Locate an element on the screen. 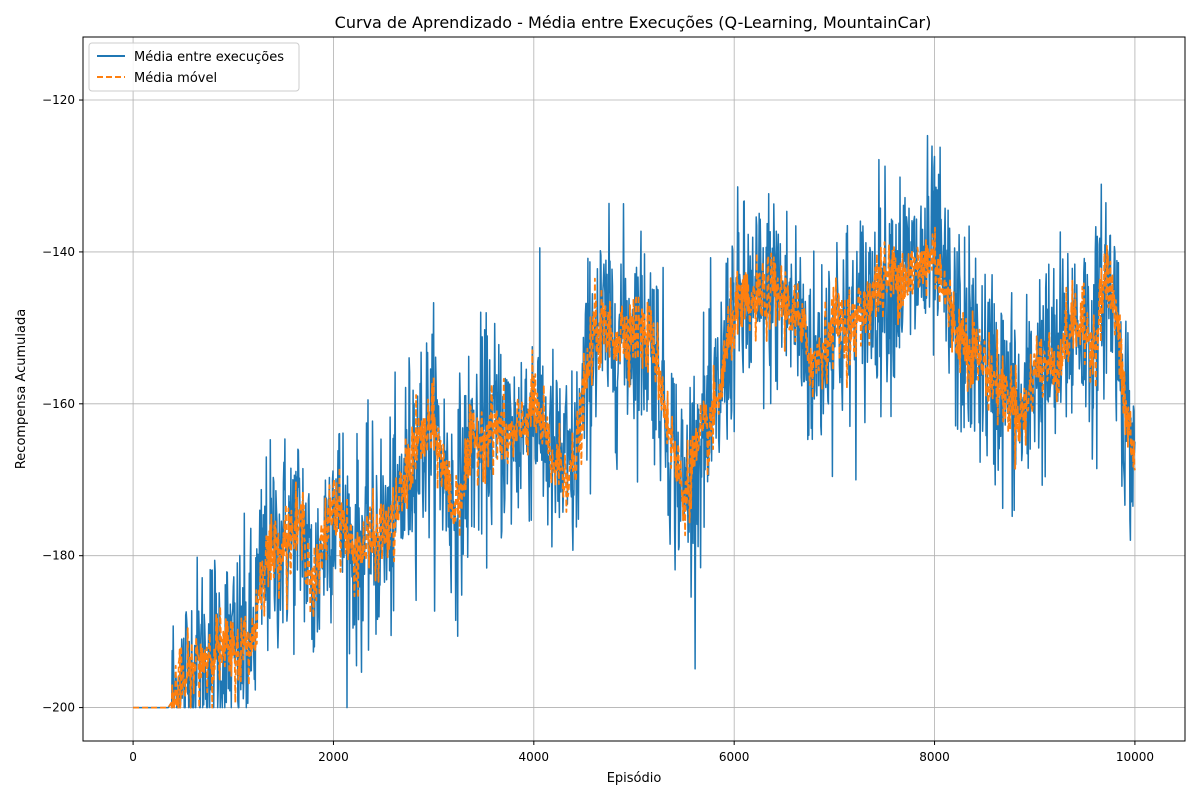  y-axis-ticks: −200 −180 −160 −140 −120 is located at coordinates (62, 404).